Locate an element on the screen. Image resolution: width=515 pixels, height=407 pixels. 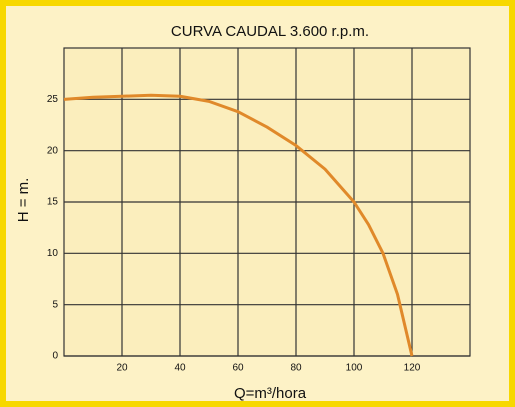
x-tick-label: 20 is located at coordinates (122, 368).